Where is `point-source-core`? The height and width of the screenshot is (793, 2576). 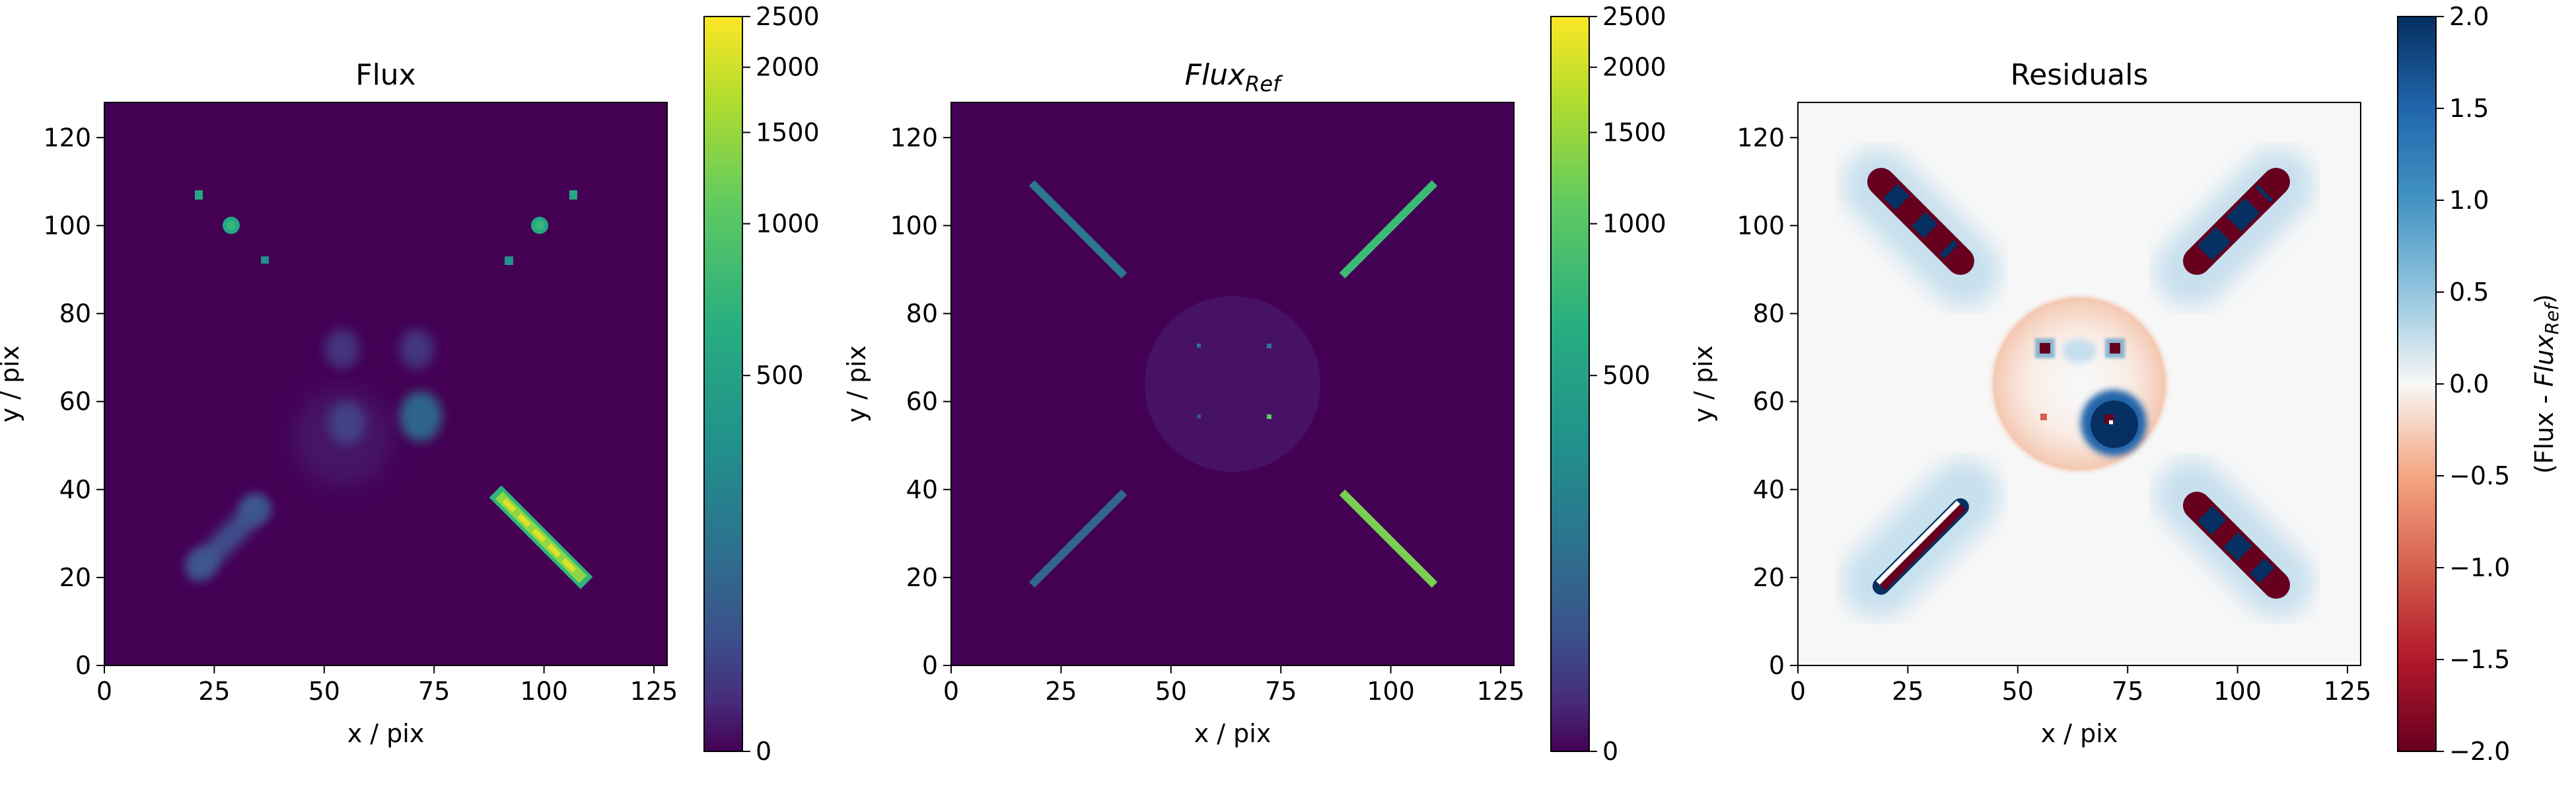 point-source-core is located at coordinates (540, 226).